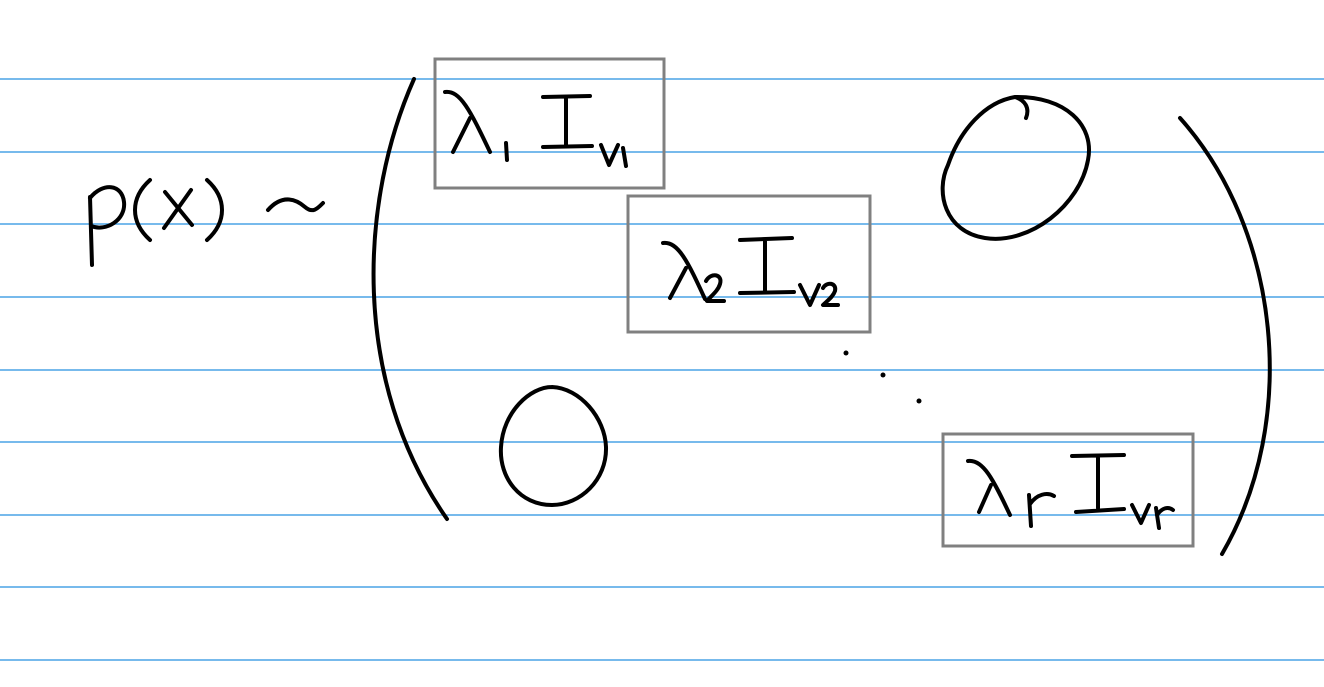 The height and width of the screenshot is (687, 1324). I want to click on letter-x, so click(178, 209).